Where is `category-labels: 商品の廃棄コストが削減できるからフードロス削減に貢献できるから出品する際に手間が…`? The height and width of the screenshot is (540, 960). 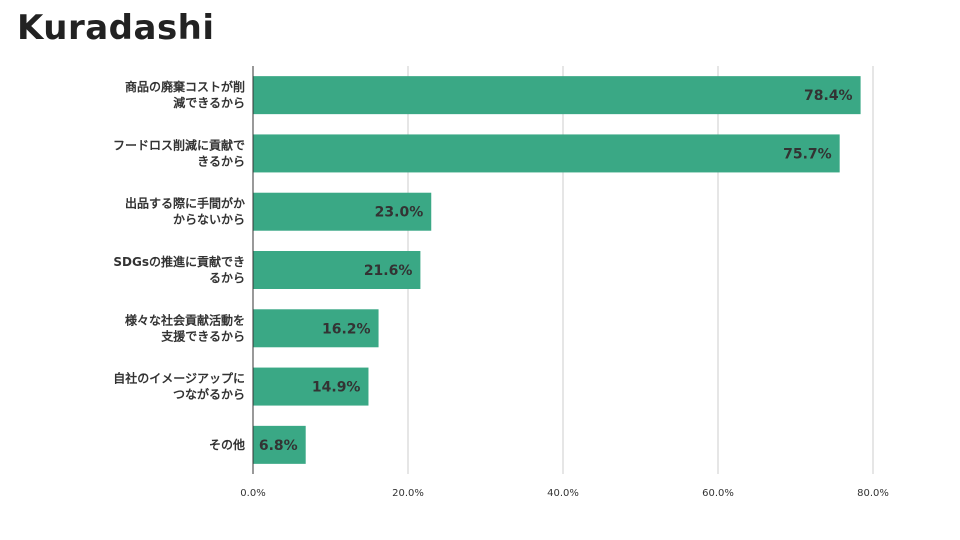 category-labels: 商品の廃棄コストが削減できるからフードロス削減に貢献できるから出品する際に手間が… is located at coordinates (179, 265).